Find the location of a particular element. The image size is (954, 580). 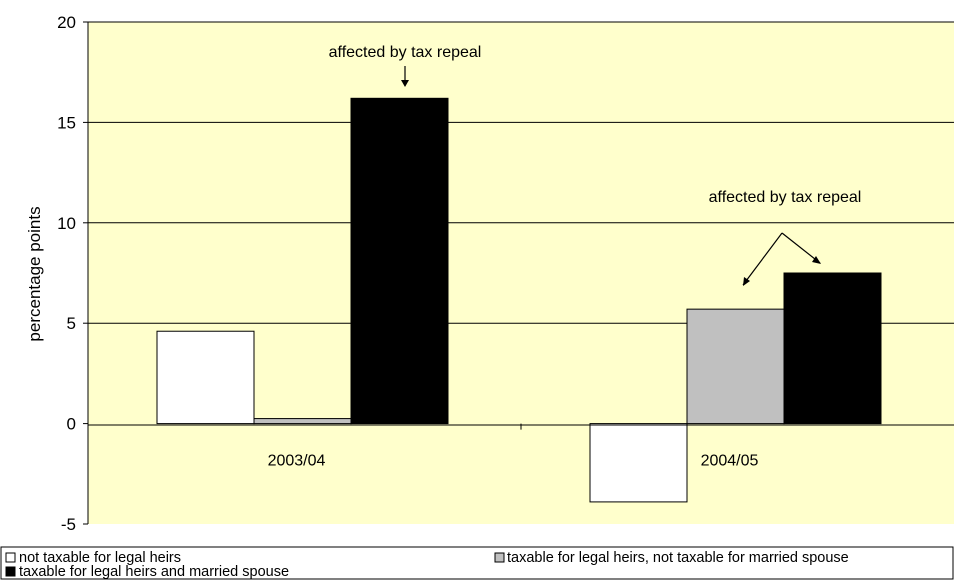

category-labels: 2003/04 2004/05 is located at coordinates (513, 461).